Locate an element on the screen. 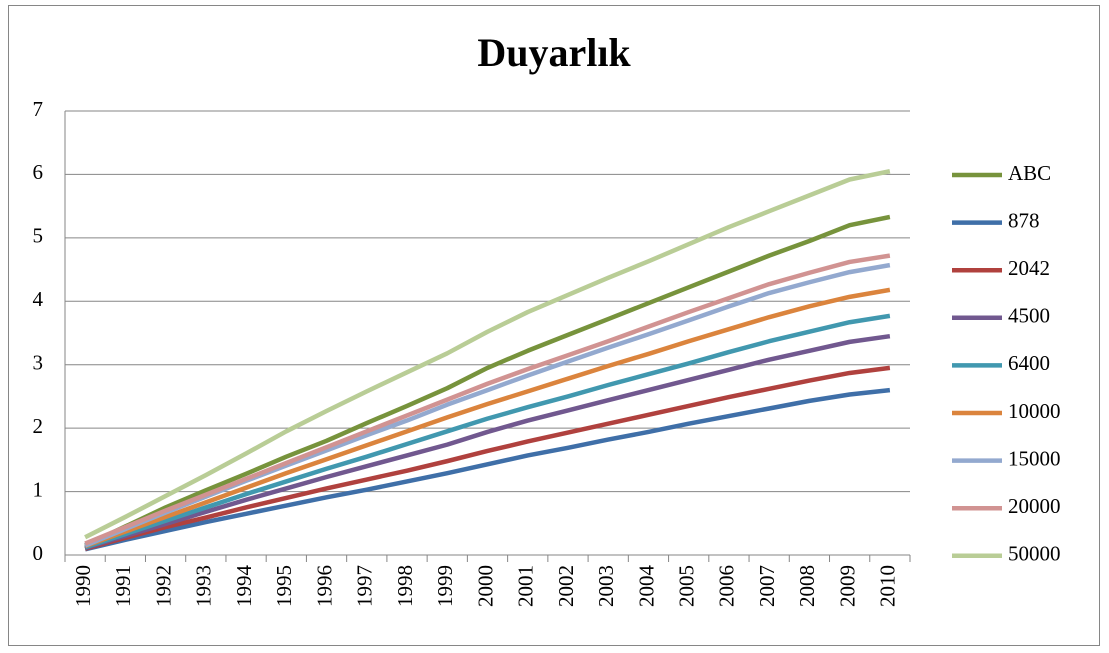 This screenshot has height=653, width=1109. legend-label: 10000 is located at coordinates (1034, 411).